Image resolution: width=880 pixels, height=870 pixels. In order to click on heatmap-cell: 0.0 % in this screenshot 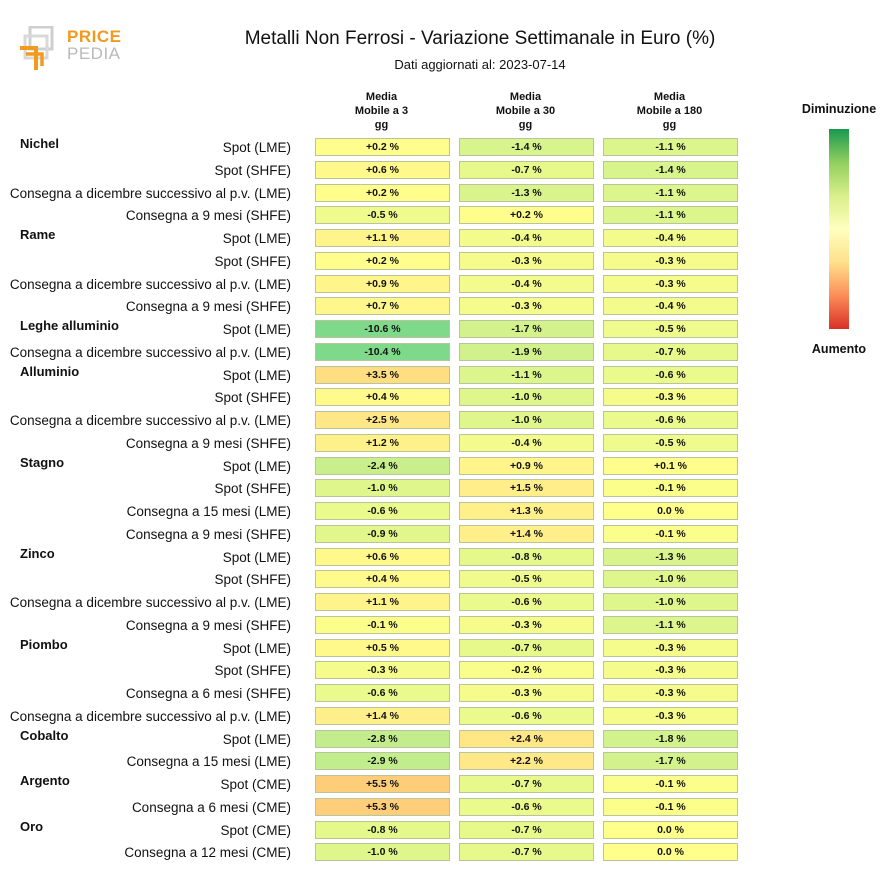, I will do `click(670, 852)`.